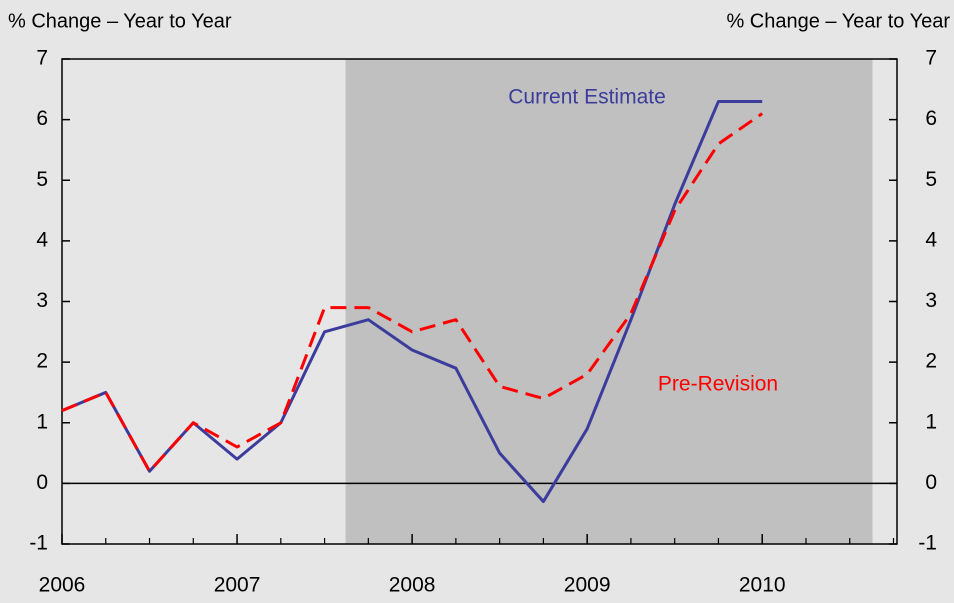 The image size is (954, 603). Describe the element at coordinates (42, 179) in the screenshot. I see `y-tick-label: 5` at that location.